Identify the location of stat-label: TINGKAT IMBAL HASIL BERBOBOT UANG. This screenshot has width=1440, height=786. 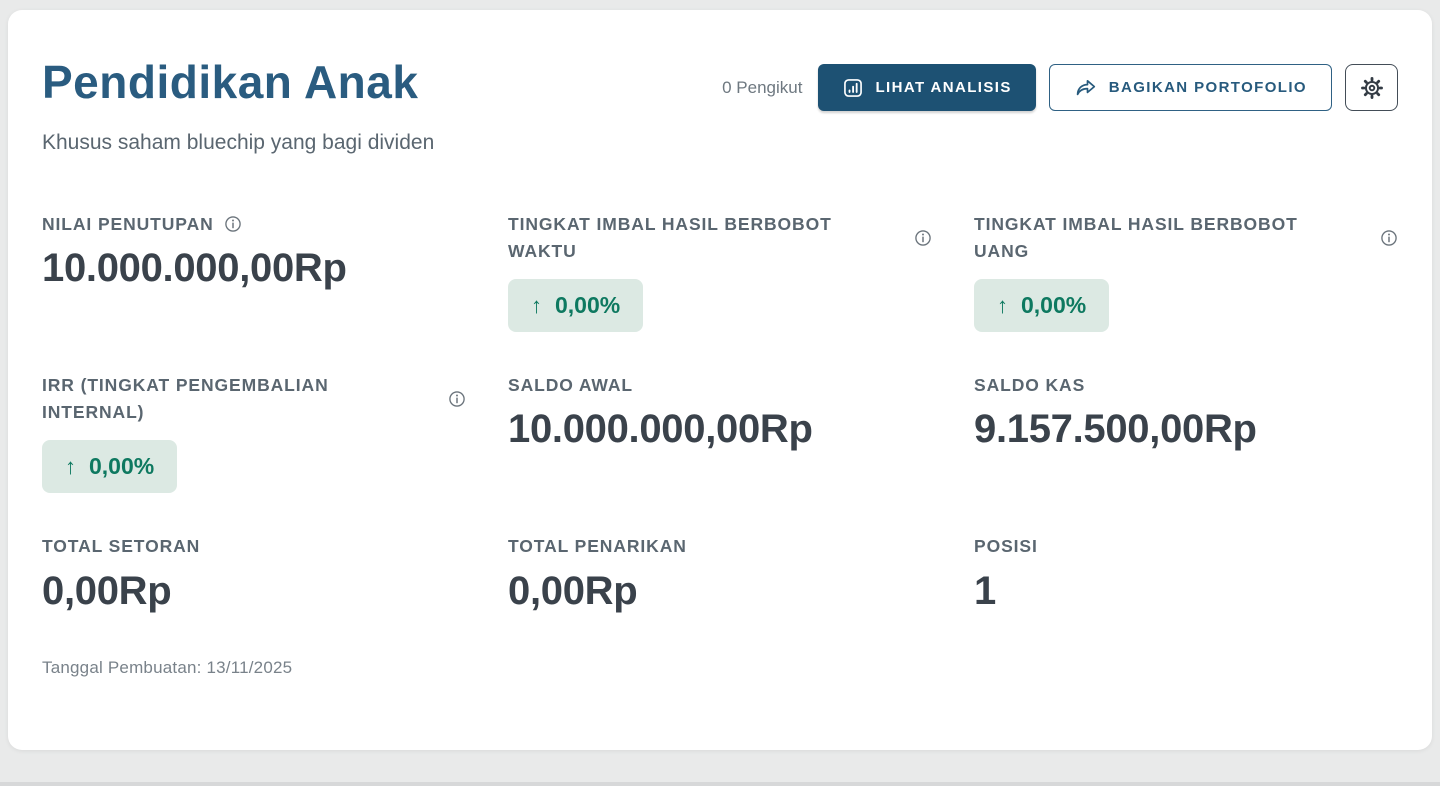
(1136, 237).